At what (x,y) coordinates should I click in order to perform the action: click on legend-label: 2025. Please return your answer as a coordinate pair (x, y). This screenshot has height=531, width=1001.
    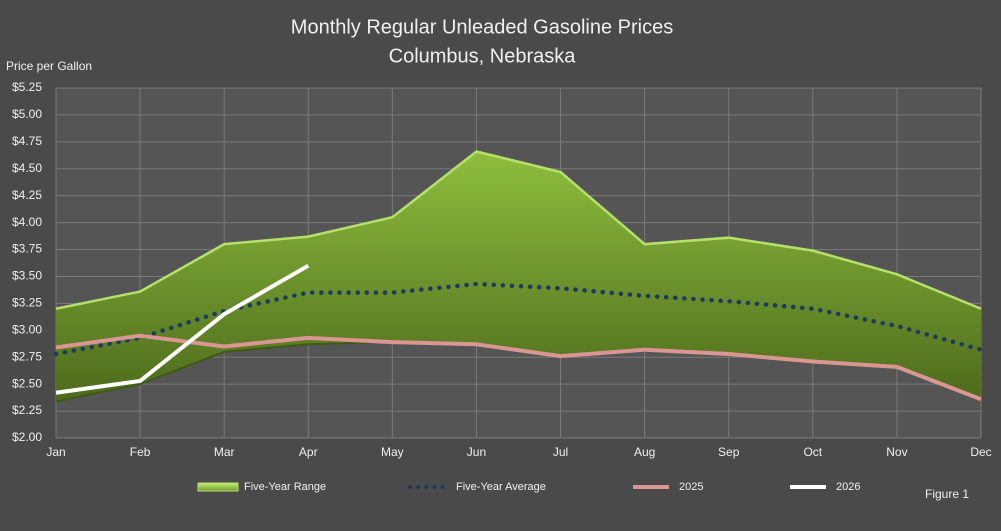
    Looking at the image, I should click on (691, 487).